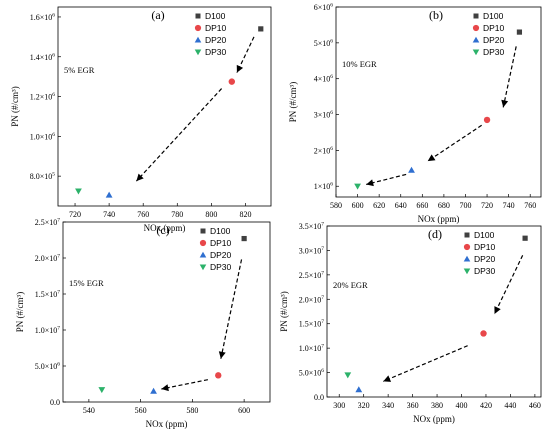  I want to click on y-tick-label: 1.0×10⁶, so click(43, 137).